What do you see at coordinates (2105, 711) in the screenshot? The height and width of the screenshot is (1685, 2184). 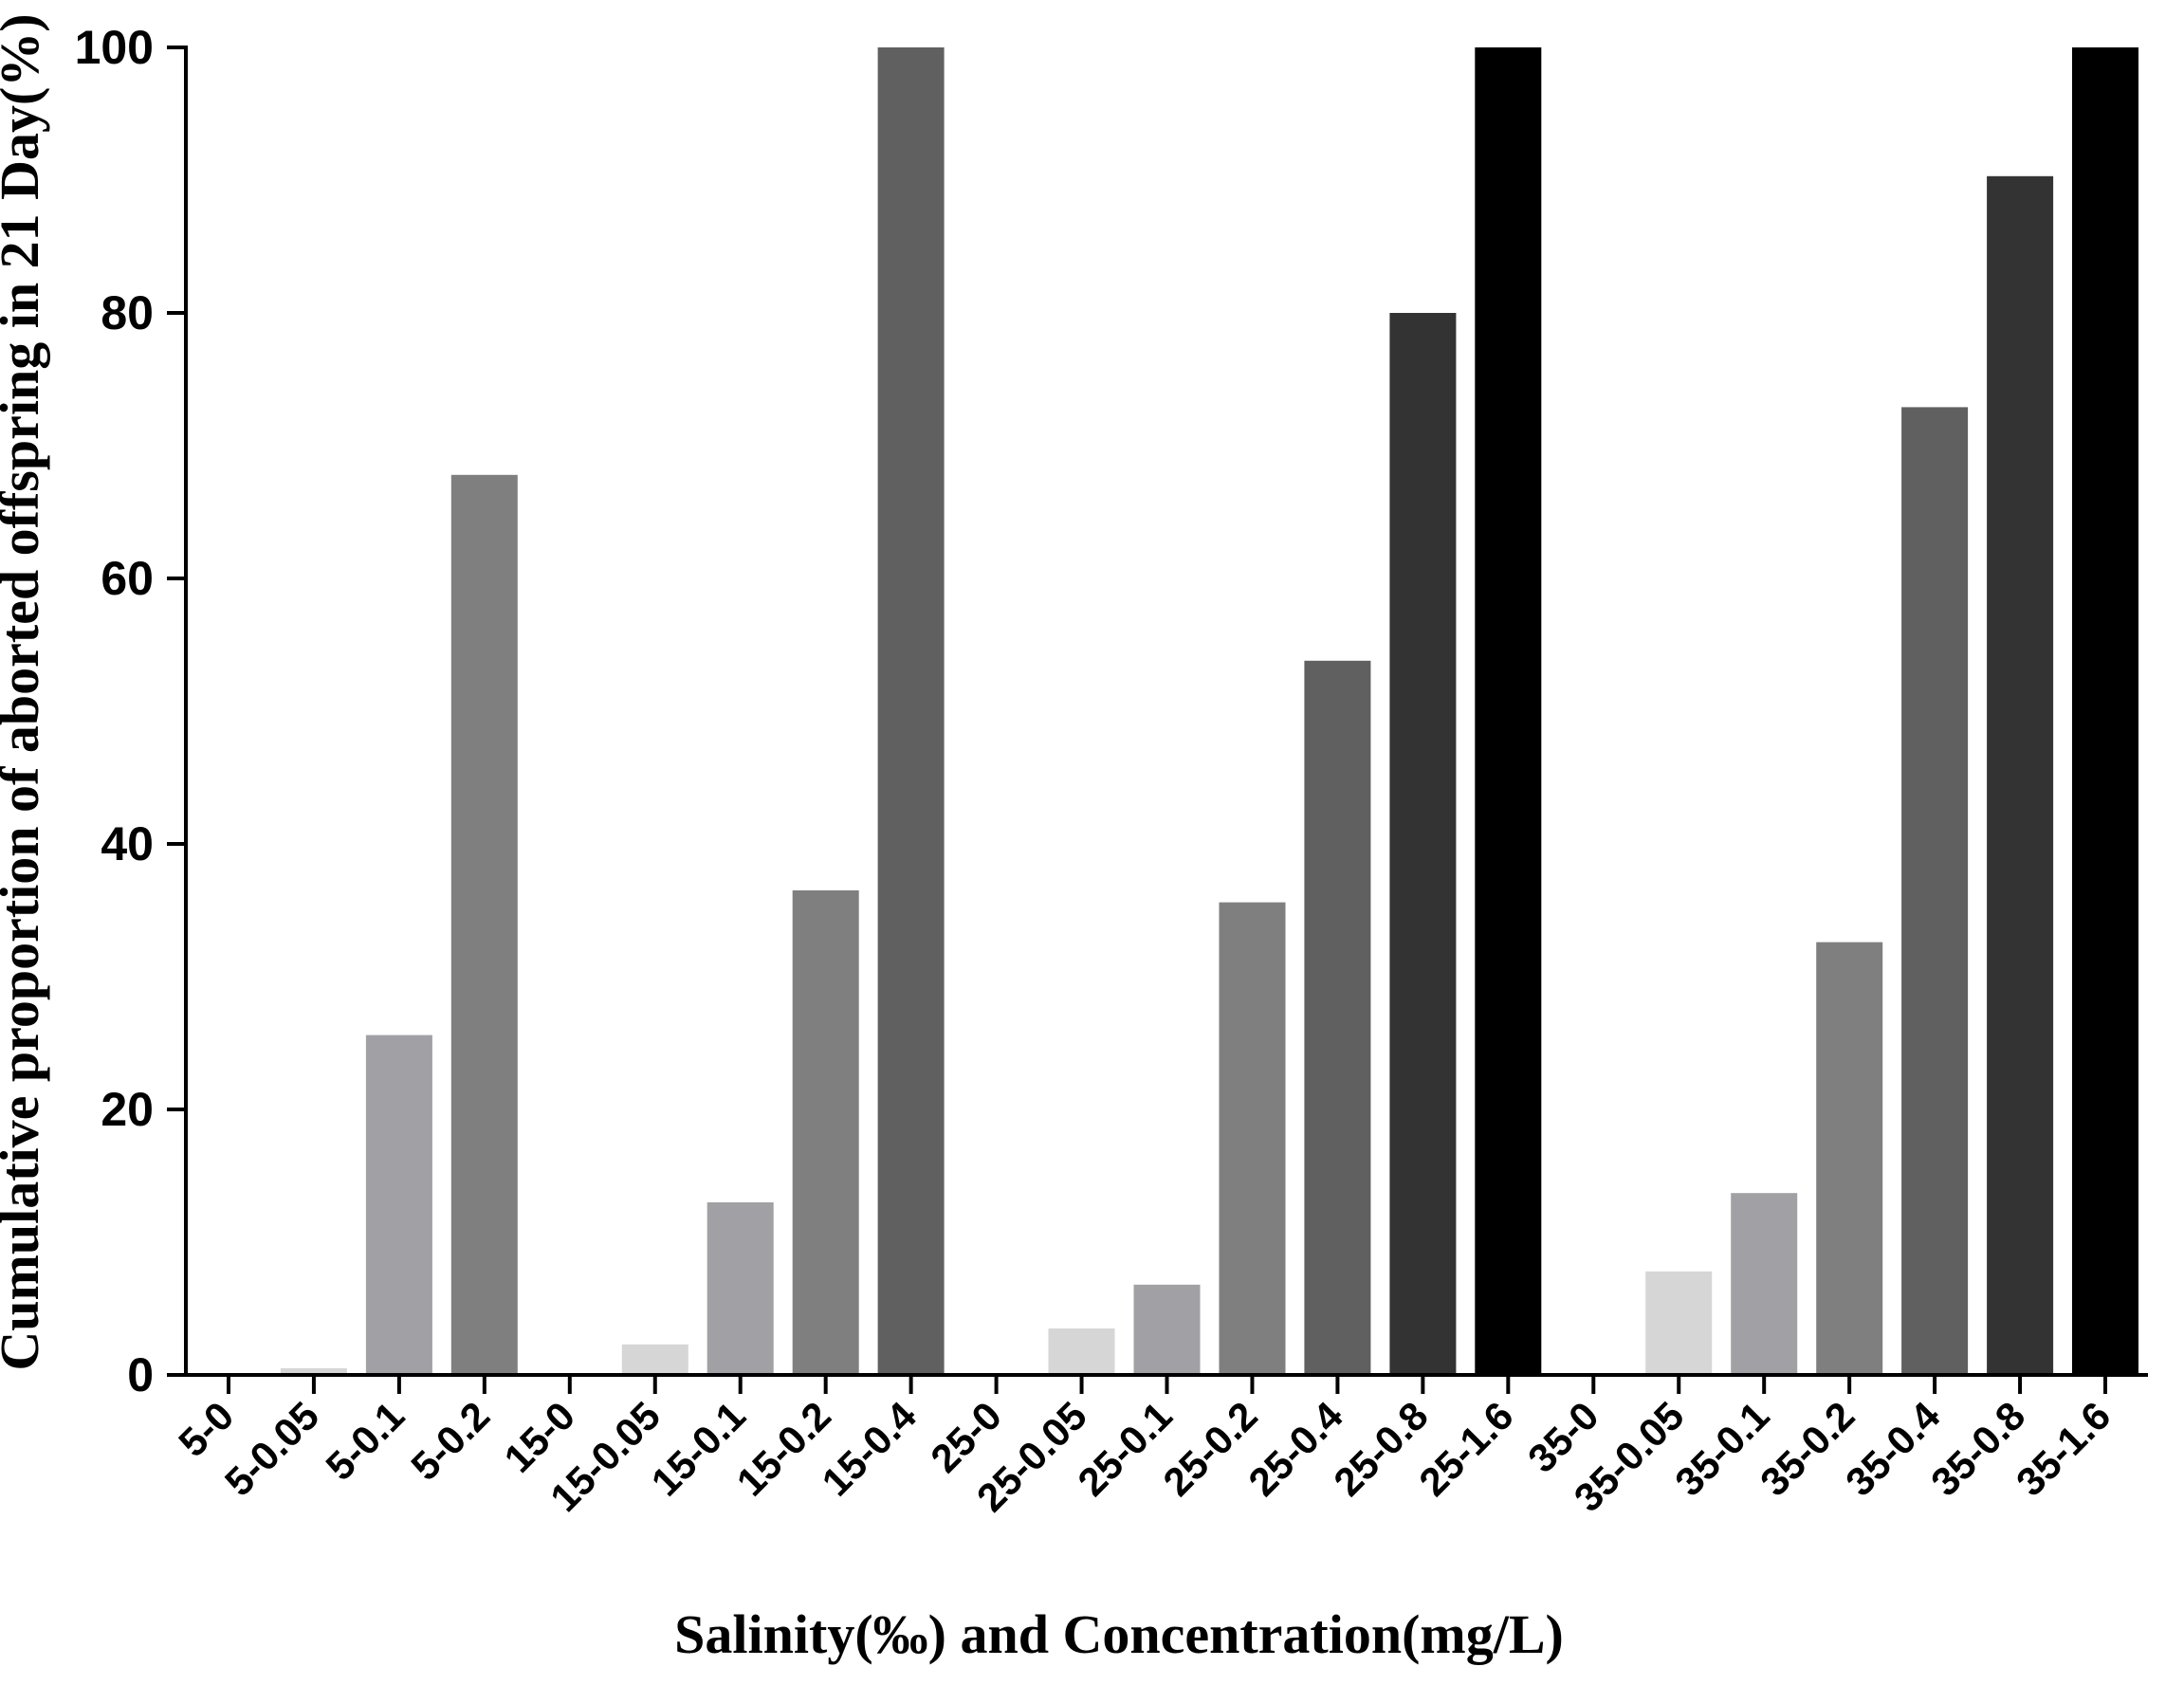 I see `bar-35-1.6` at bounding box center [2105, 711].